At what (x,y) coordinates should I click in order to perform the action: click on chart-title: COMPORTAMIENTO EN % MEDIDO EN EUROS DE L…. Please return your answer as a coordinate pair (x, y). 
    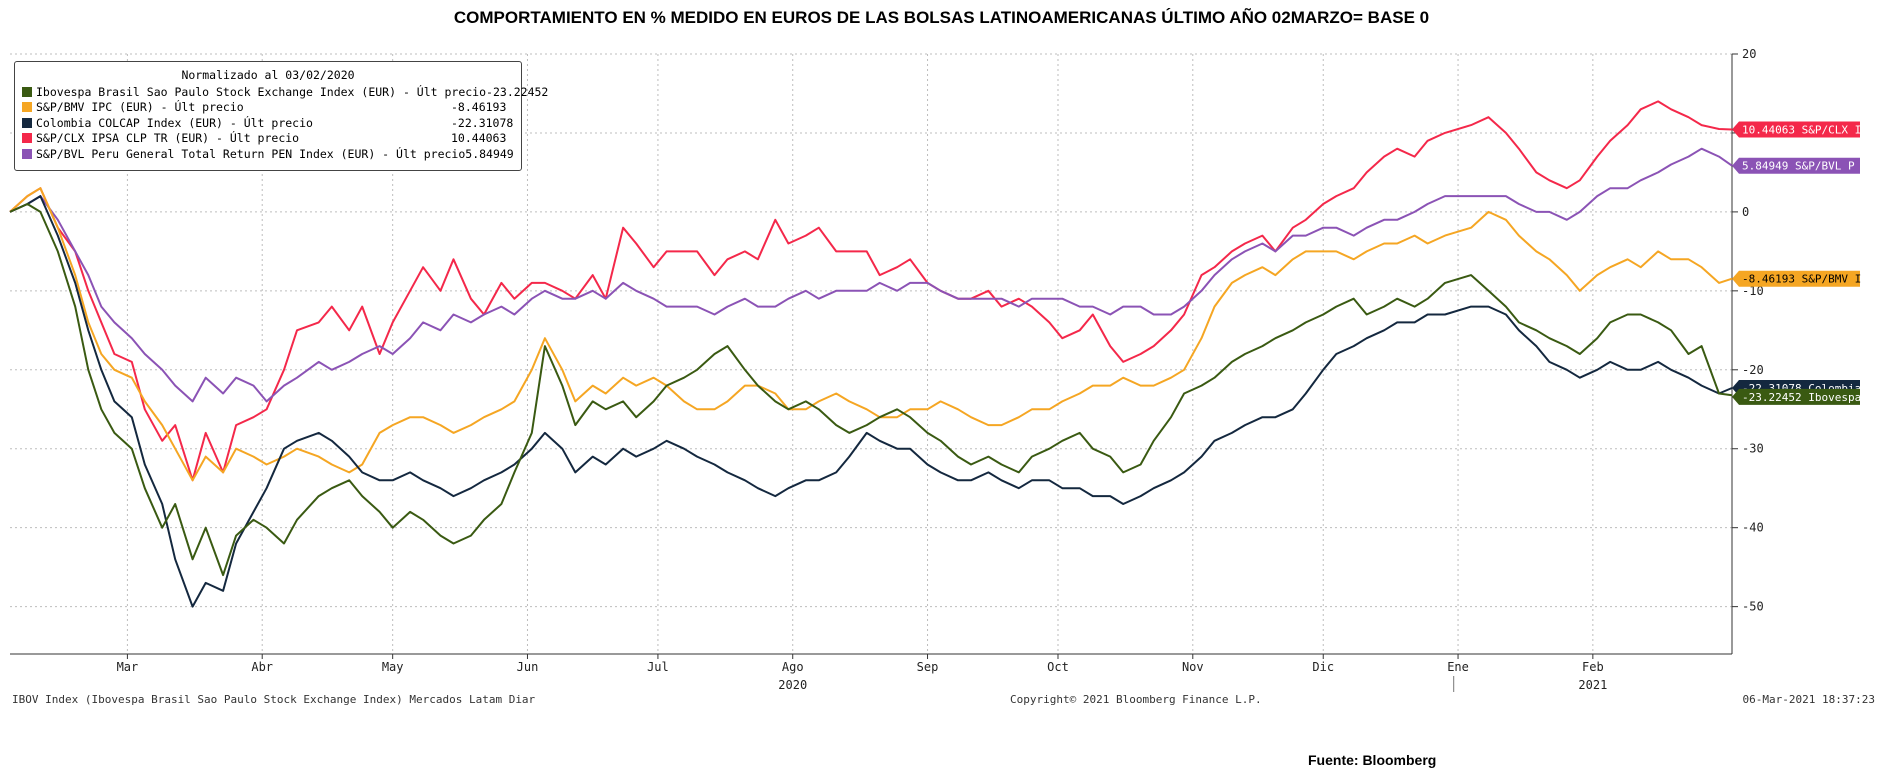
    Looking at the image, I should click on (941, 17).